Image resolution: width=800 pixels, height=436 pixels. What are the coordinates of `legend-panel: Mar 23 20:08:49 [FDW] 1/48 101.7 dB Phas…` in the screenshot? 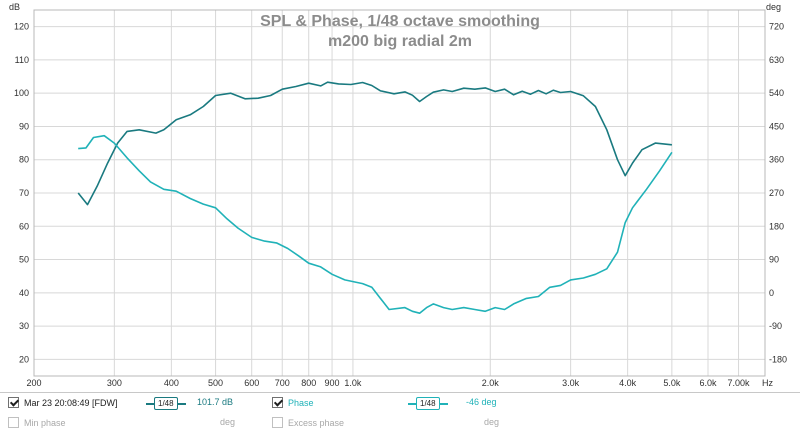 It's located at (400, 414).